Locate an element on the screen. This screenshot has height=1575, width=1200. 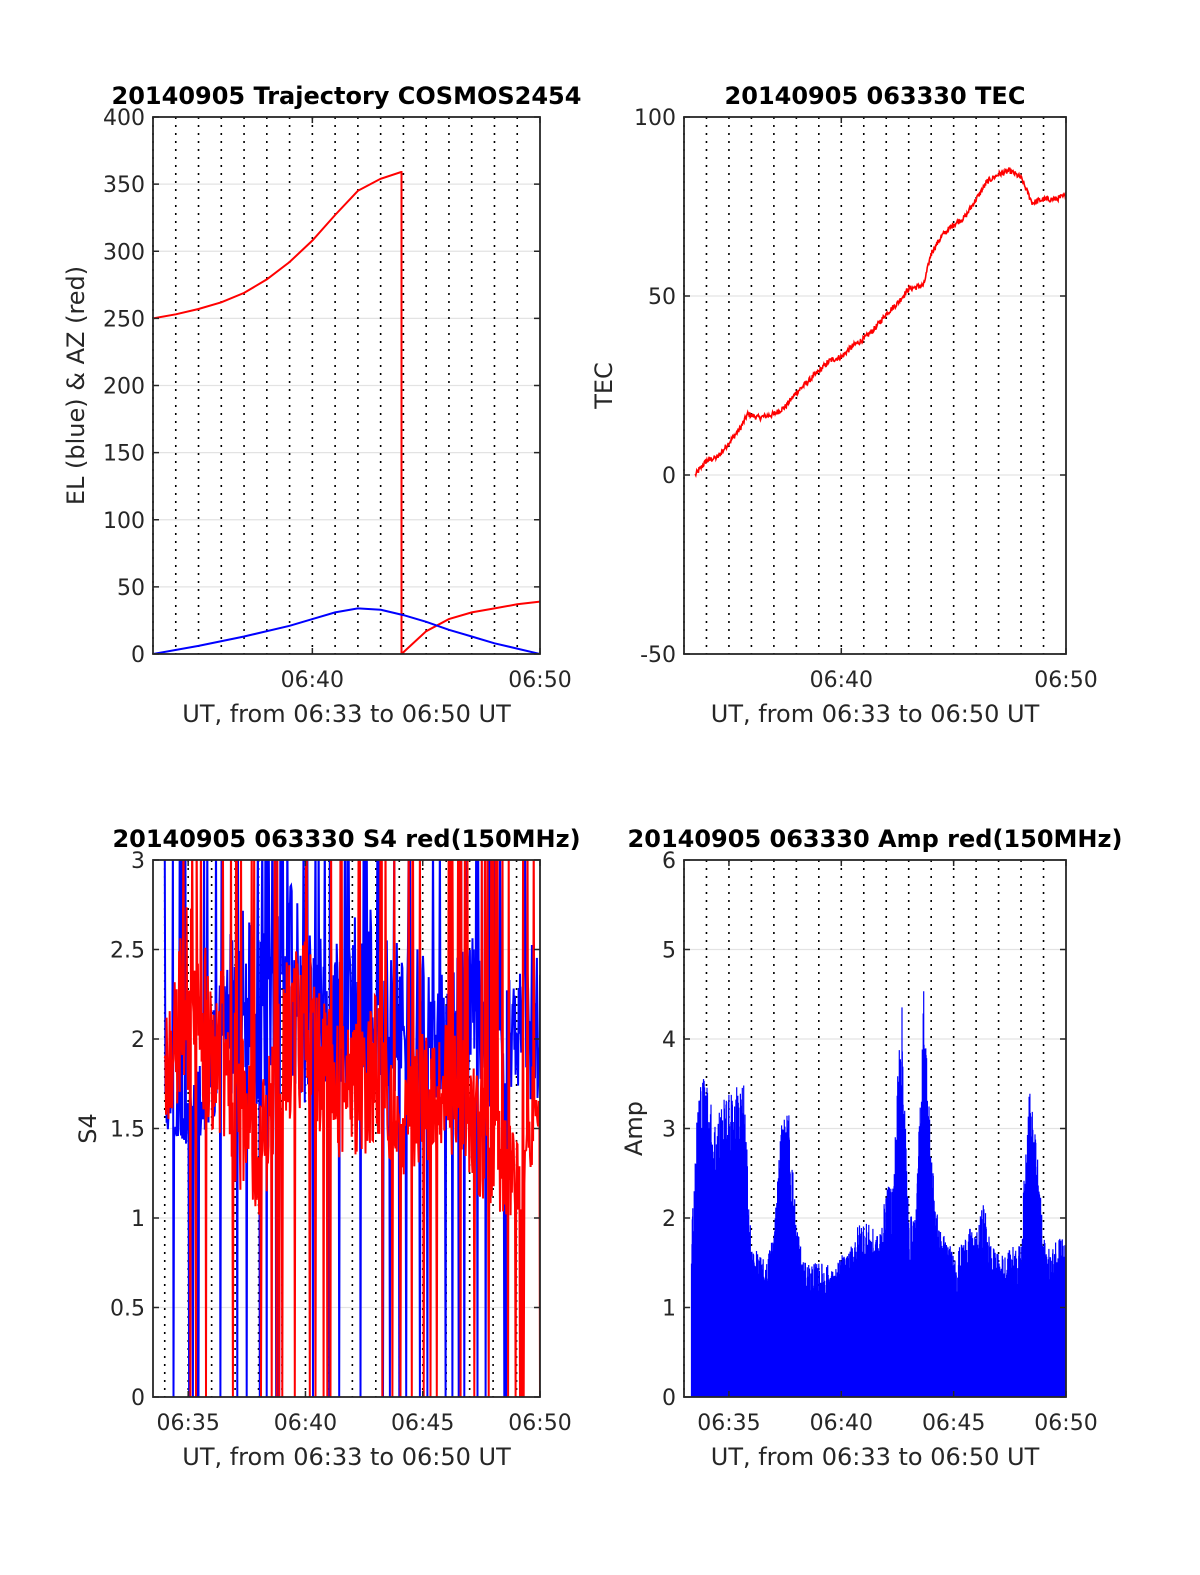
y-tick-label: 0.5 is located at coordinates (127, 1309).